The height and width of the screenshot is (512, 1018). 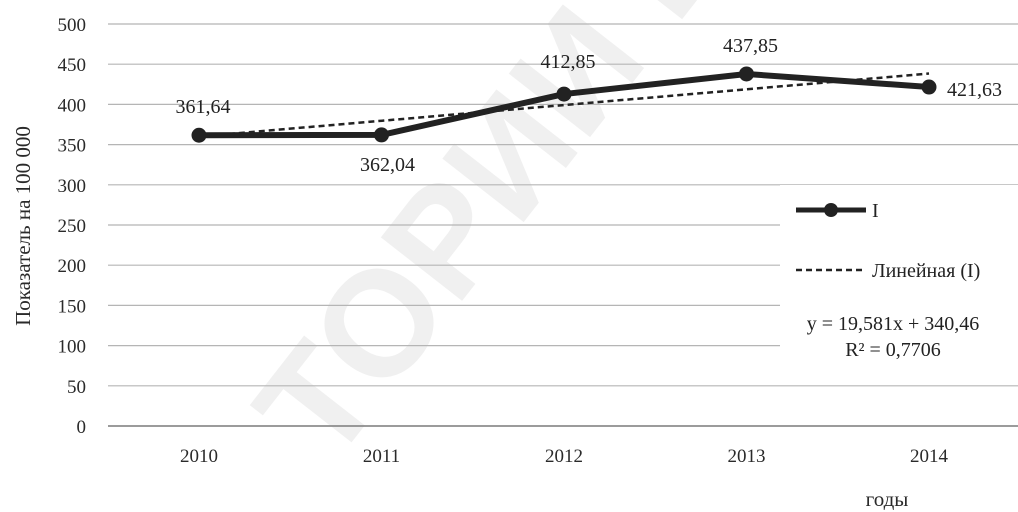 What do you see at coordinates (23, 226) in the screenshot?
I see `y-axis-title: Показатель на 100 000` at bounding box center [23, 226].